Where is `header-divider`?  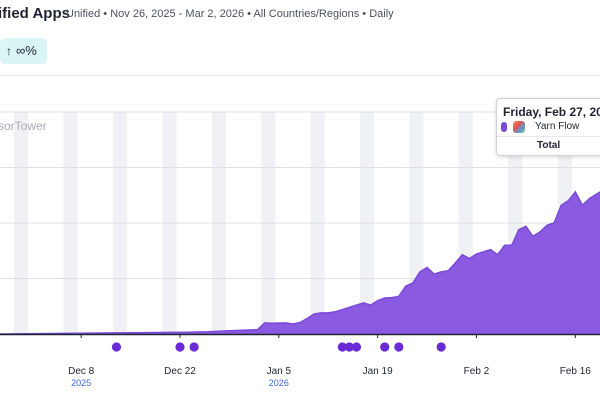 header-divider is located at coordinates (300, 75).